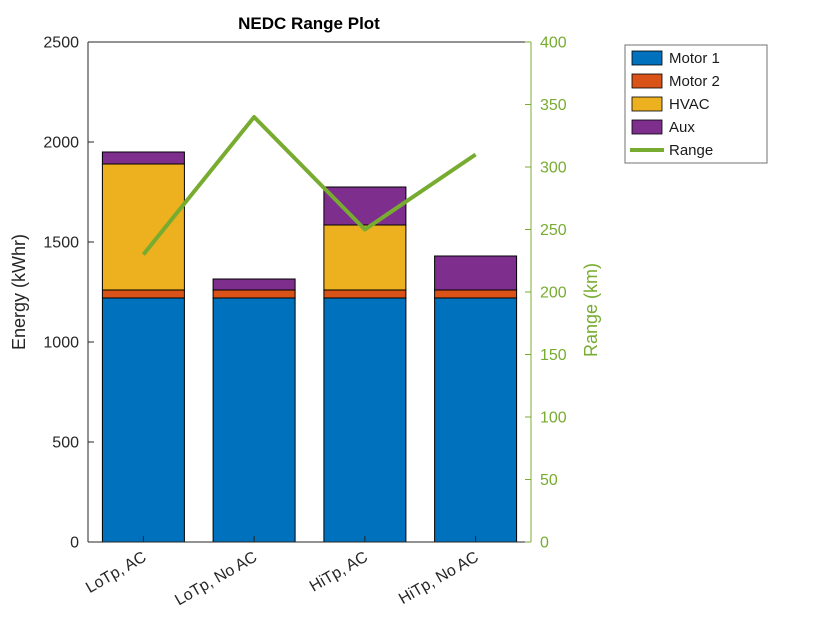 This screenshot has width=840, height=630. What do you see at coordinates (549, 480) in the screenshot?
I see `right-tick-label: 50` at bounding box center [549, 480].